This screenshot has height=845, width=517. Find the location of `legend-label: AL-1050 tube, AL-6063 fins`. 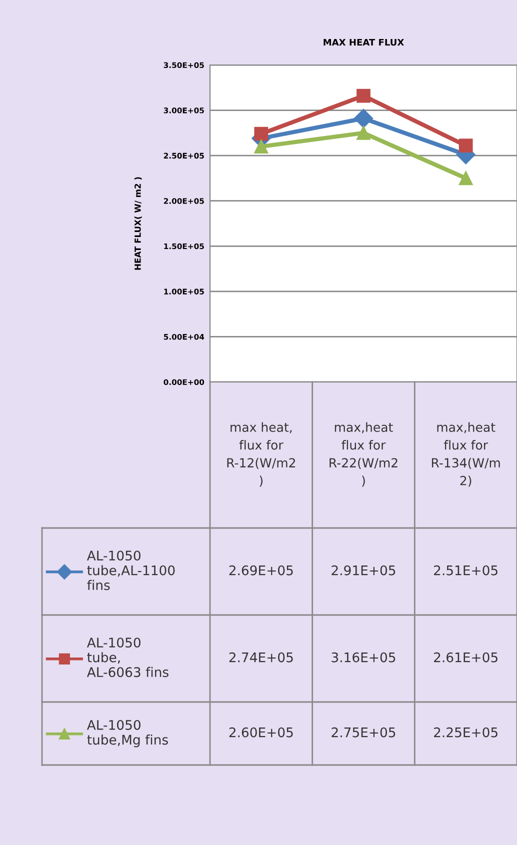

legend-label: AL-1050 tube, AL-6063 fins is located at coordinates (127, 658).